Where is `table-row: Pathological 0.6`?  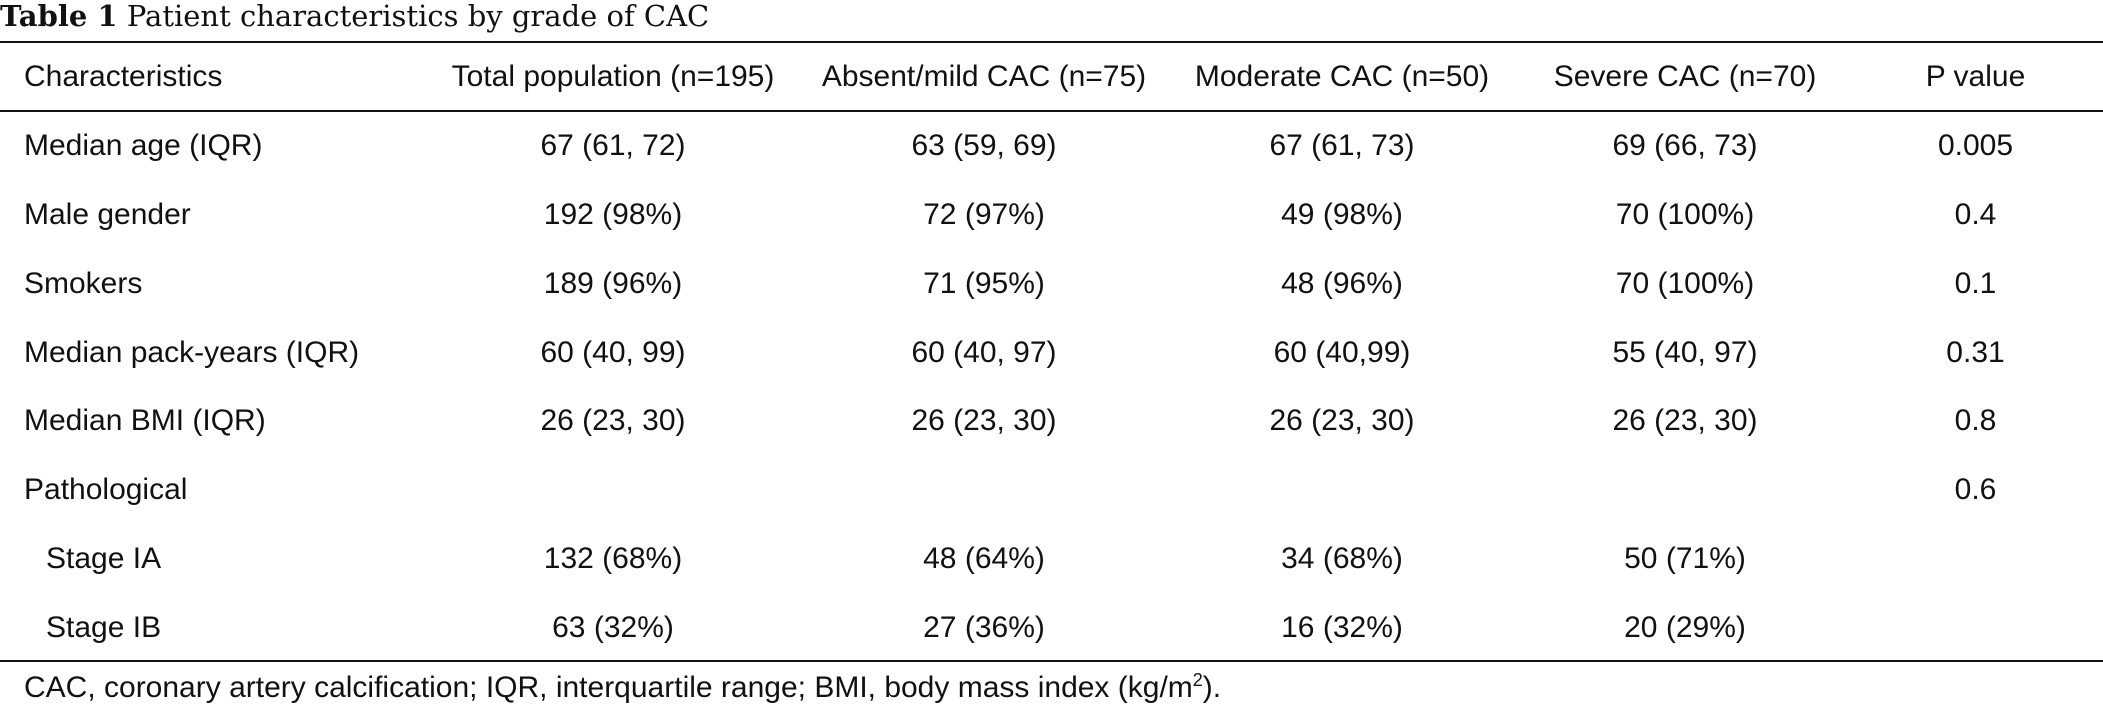
table-row: Pathological 0.6 is located at coordinates (1051, 490).